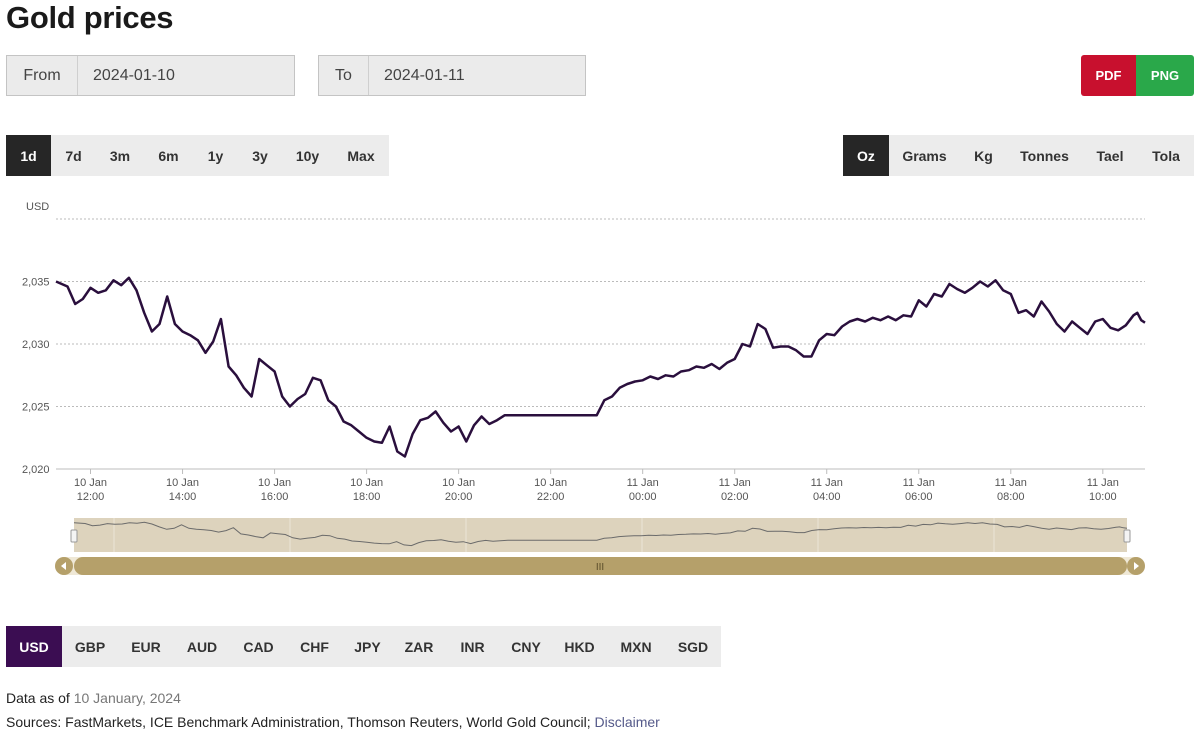 The width and height of the screenshot is (1200, 738). What do you see at coordinates (1044, 155) in the screenshot?
I see `unit-option-tonnes: Tonnes` at bounding box center [1044, 155].